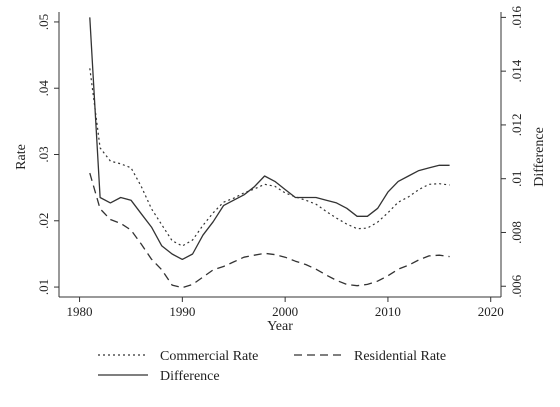  I want to click on left-y-axis-title: Rate, so click(21, 157).